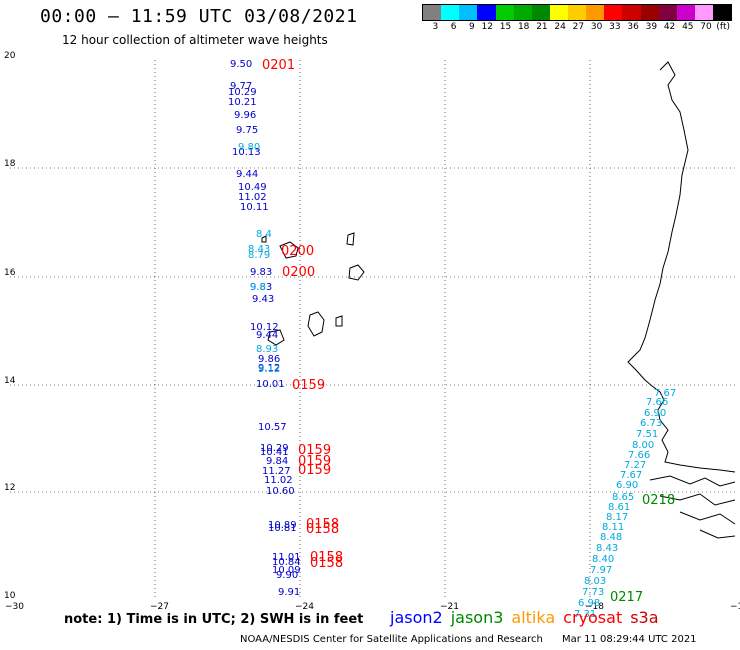 This screenshot has width=740, height=650. Describe the element at coordinates (269, 369) in the screenshot. I see `cyan-track-label: 9.12` at that location.